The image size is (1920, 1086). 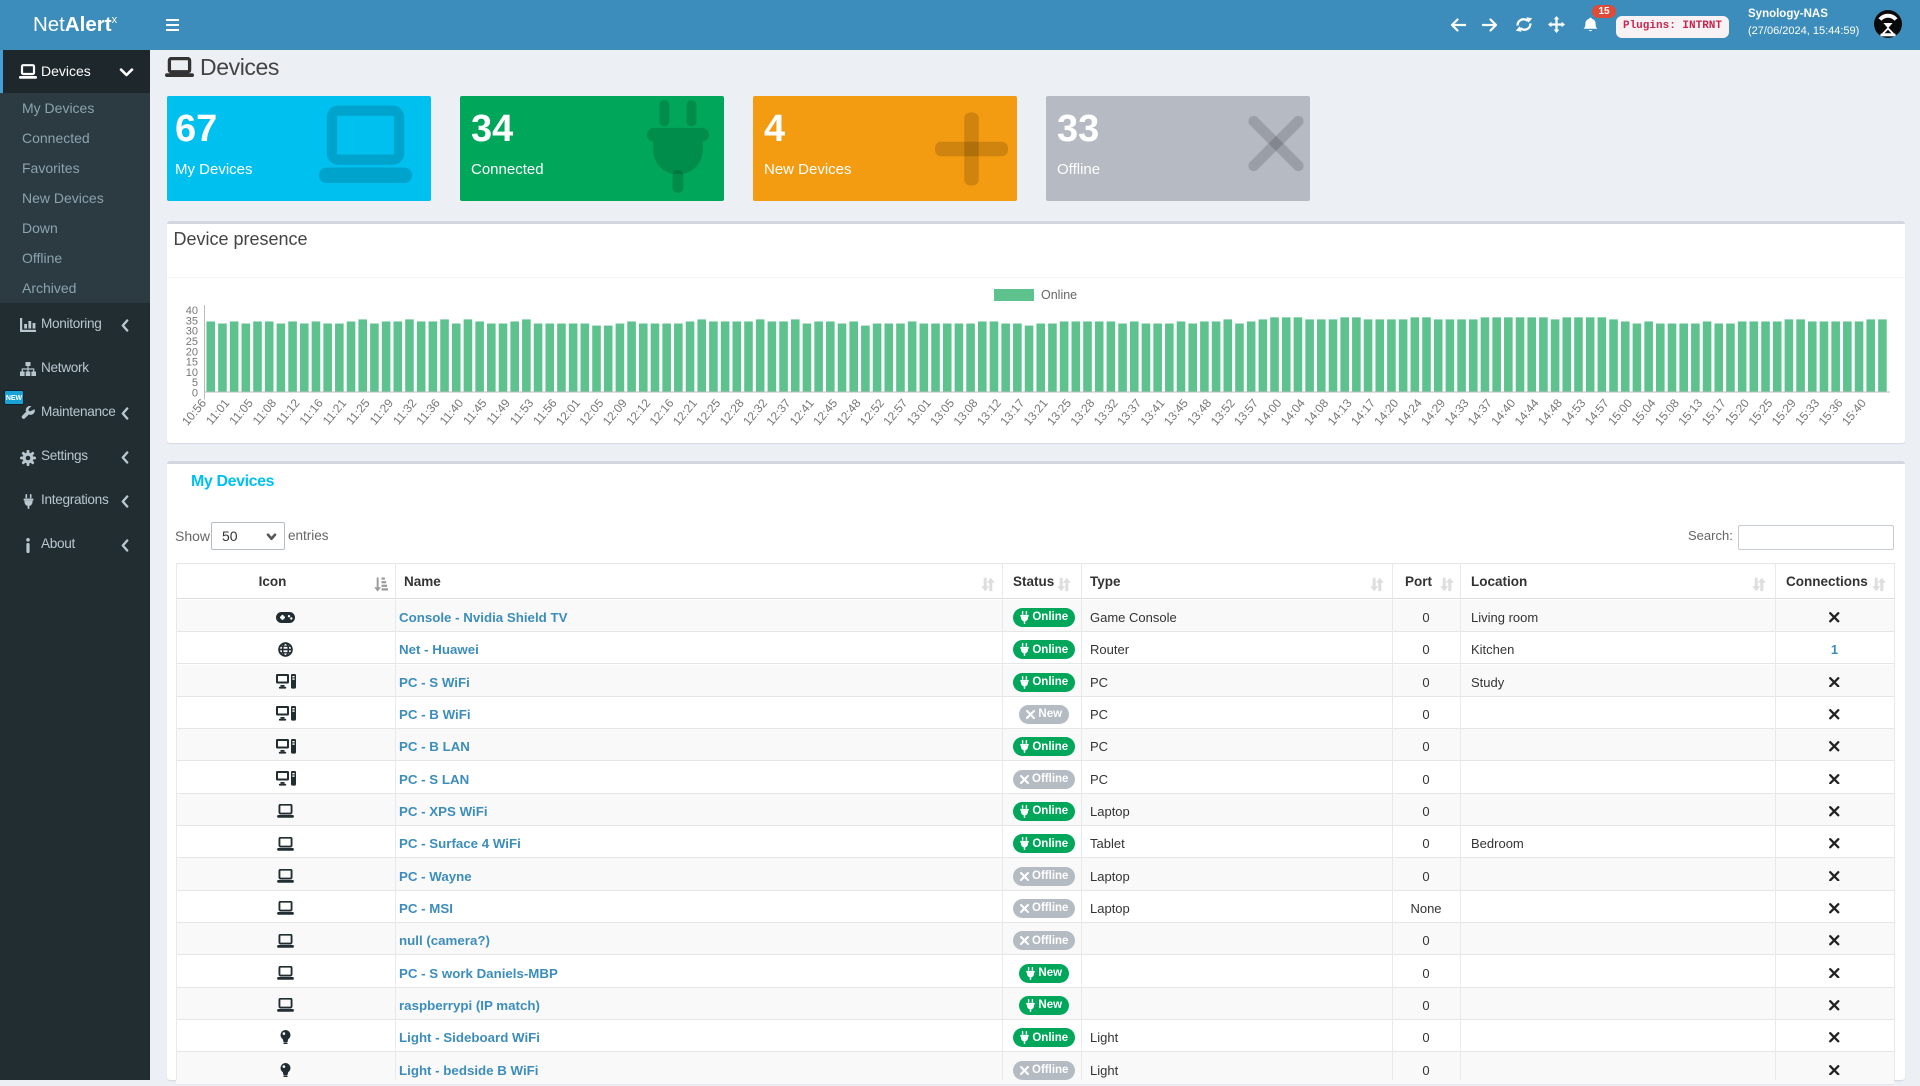 I want to click on svg-text: 13:17, so click(x=1012, y=412).